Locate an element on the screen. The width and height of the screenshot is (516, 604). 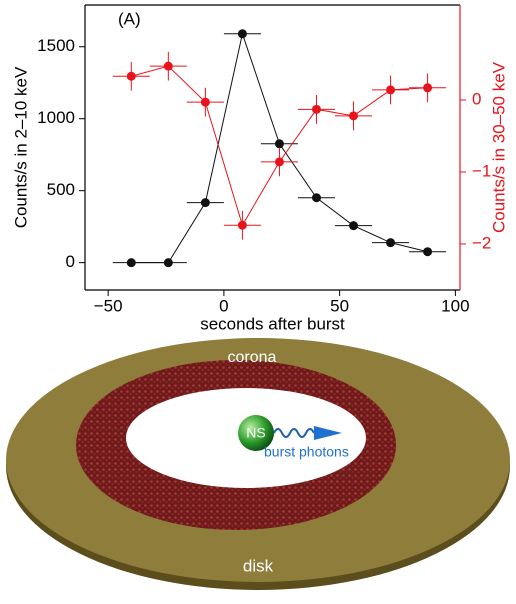
disk-label: disk is located at coordinates (258, 565).